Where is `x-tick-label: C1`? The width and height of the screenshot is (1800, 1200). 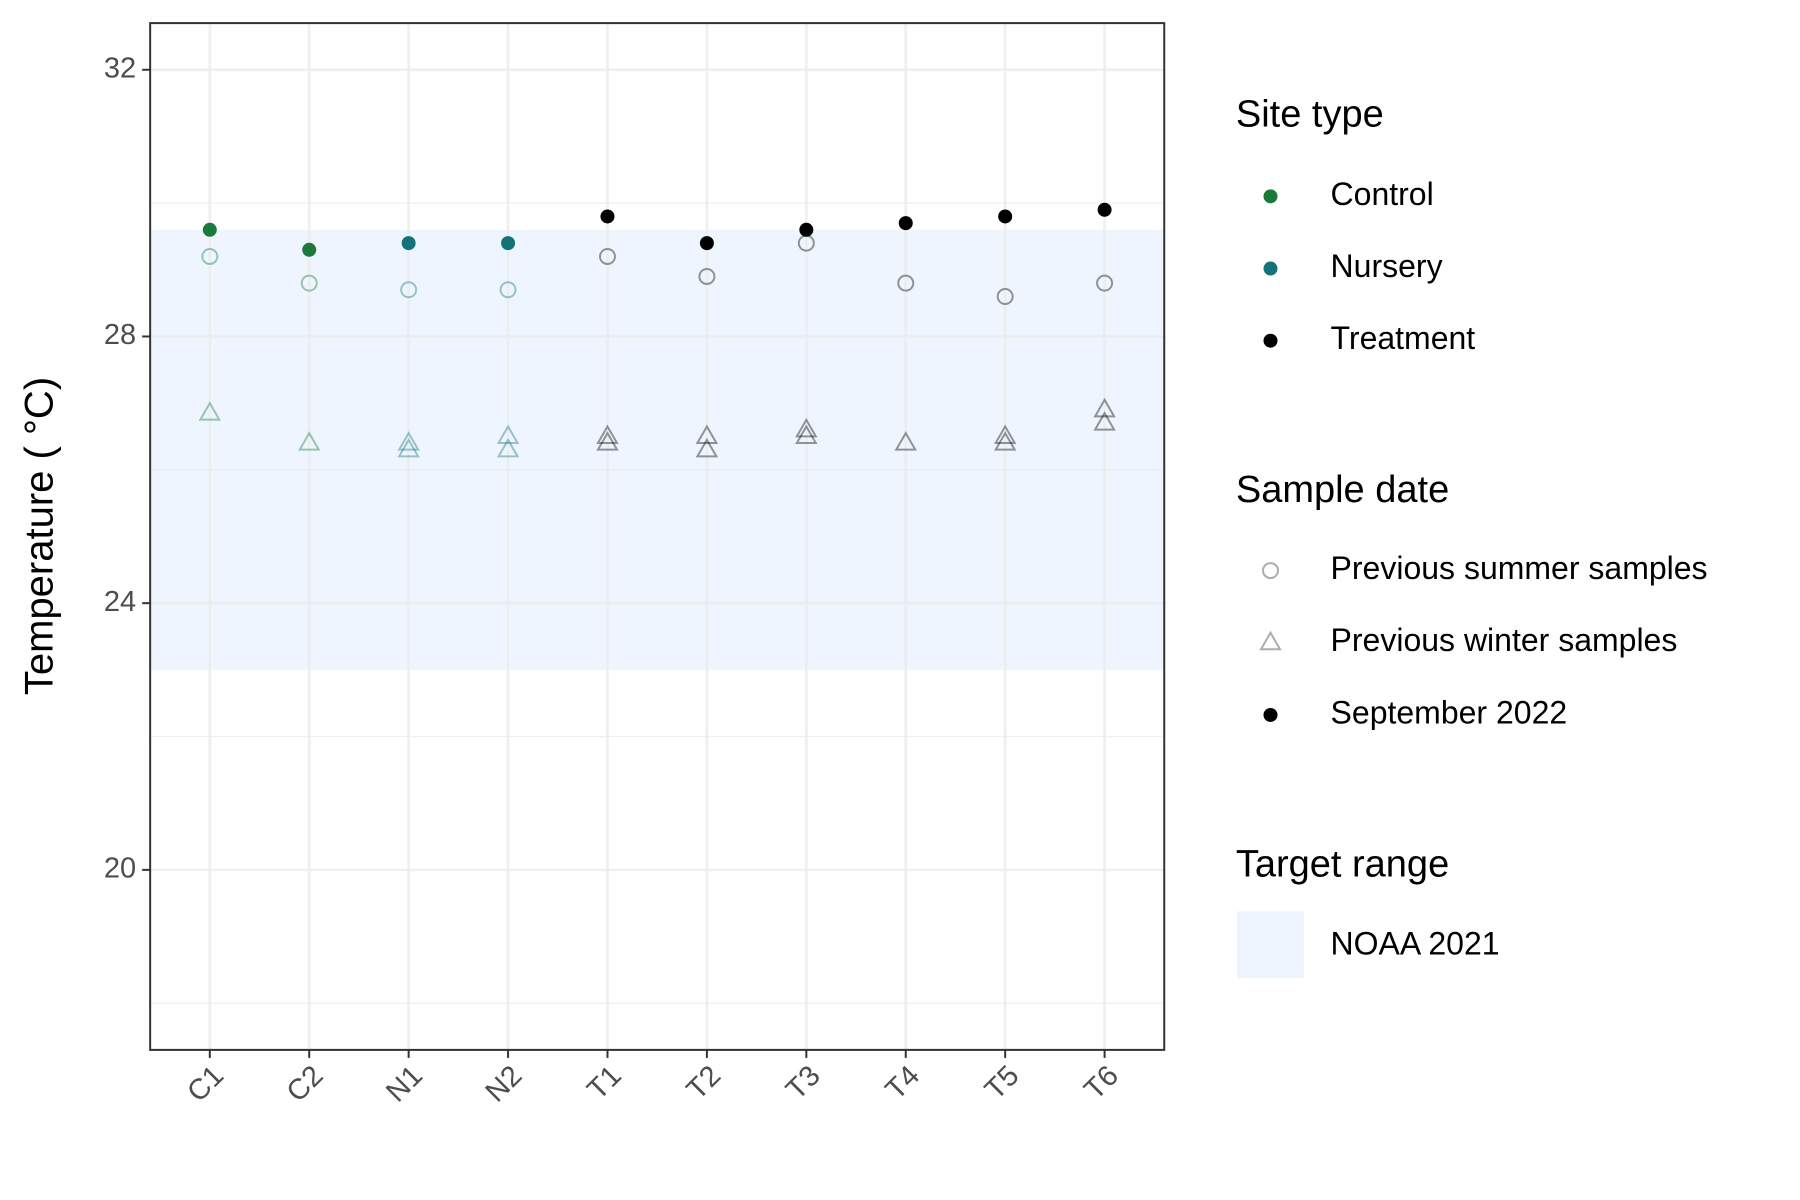
x-tick-label: C1 is located at coordinates (205, 1084).